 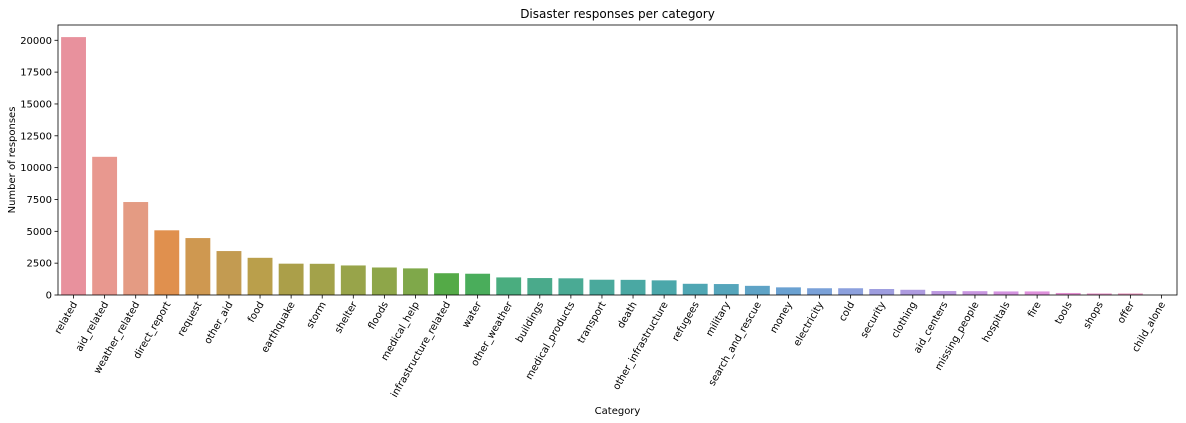 I want to click on x-tick-label: hospitals, so click(x=997, y=322).